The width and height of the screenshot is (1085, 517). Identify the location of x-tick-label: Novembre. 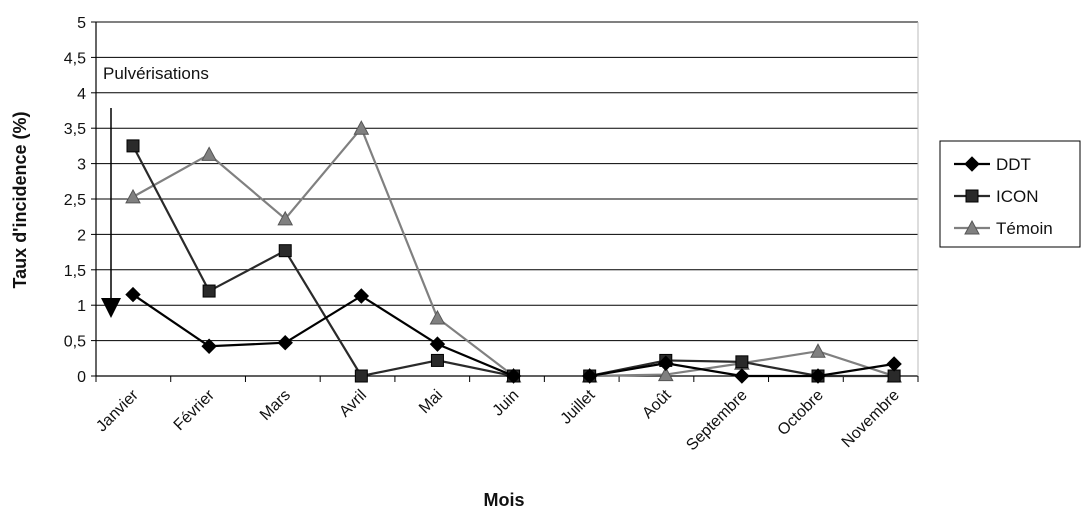
(871, 419).